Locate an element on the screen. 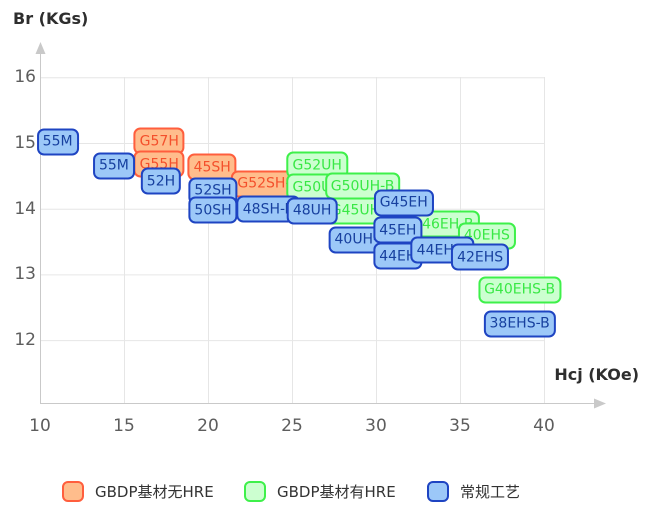 The image size is (645, 515). y-tick-label: 16 is located at coordinates (25, 77).